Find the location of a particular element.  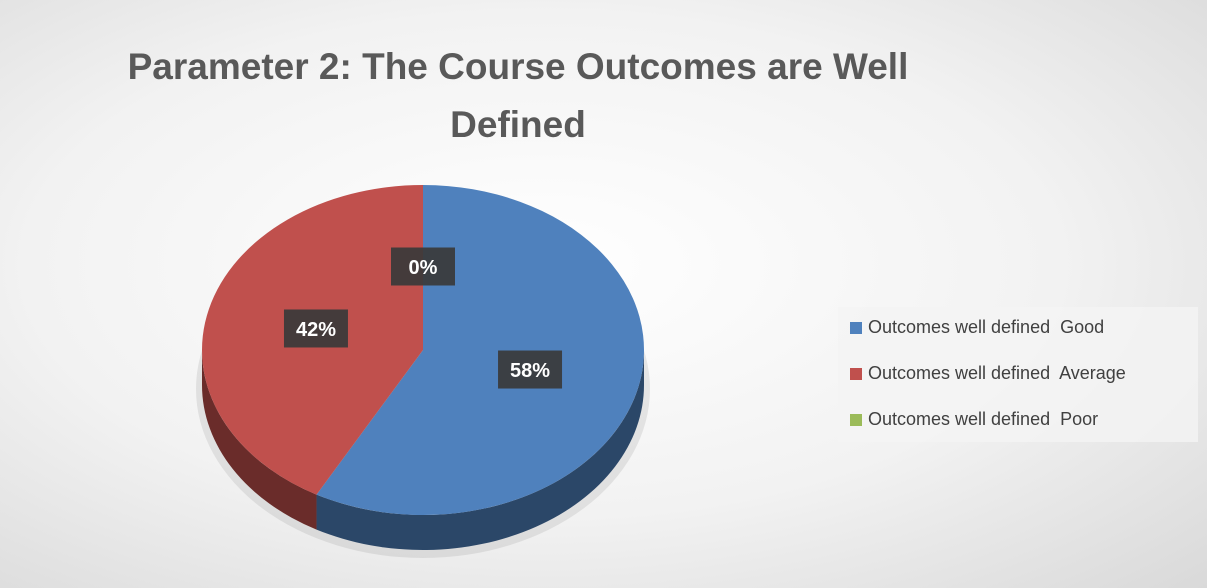

data-label-text: 42% is located at coordinates (316, 330).